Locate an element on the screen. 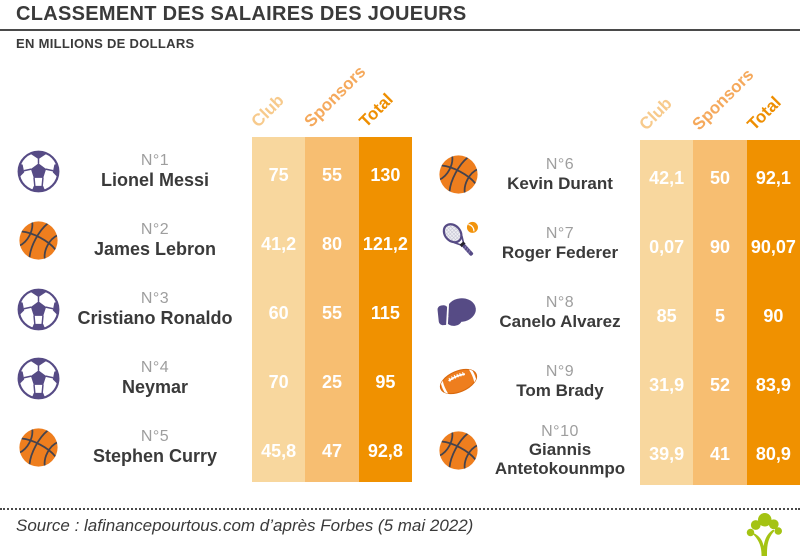 The height and width of the screenshot is (556, 800). player-row: N°8 Canelo Alvarez 85 5 90 is located at coordinates (615, 312).